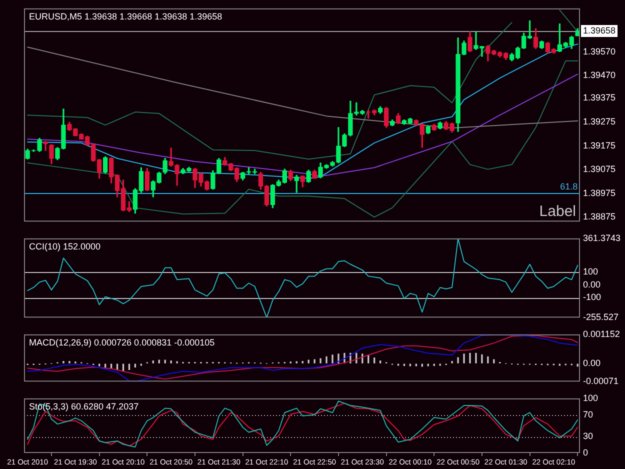 The width and height of the screenshot is (625, 469). What do you see at coordinates (601, 333) in the screenshot?
I see `y-tick-label: 0.001152` at bounding box center [601, 333].